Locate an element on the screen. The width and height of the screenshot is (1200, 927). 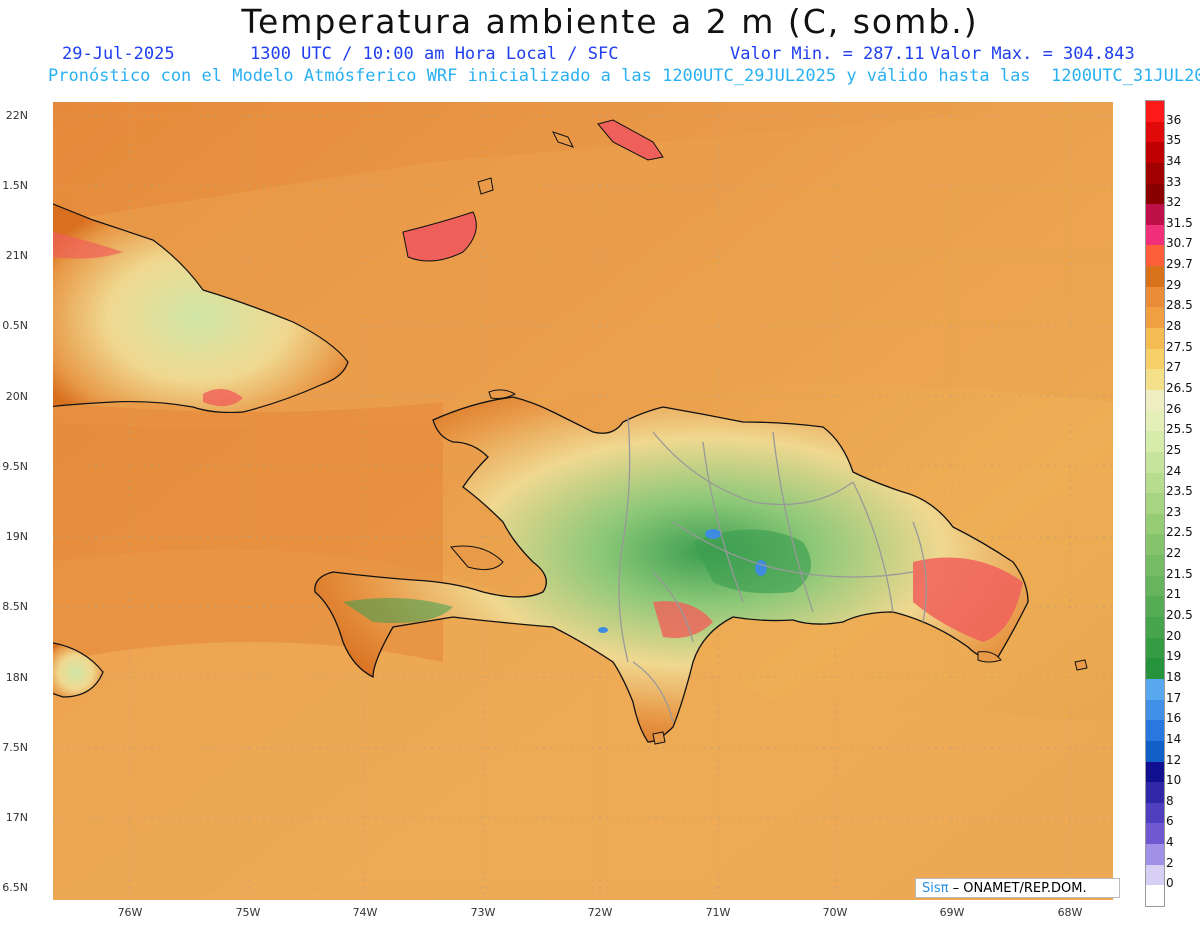
tortuga-island is located at coordinates (502, 394).